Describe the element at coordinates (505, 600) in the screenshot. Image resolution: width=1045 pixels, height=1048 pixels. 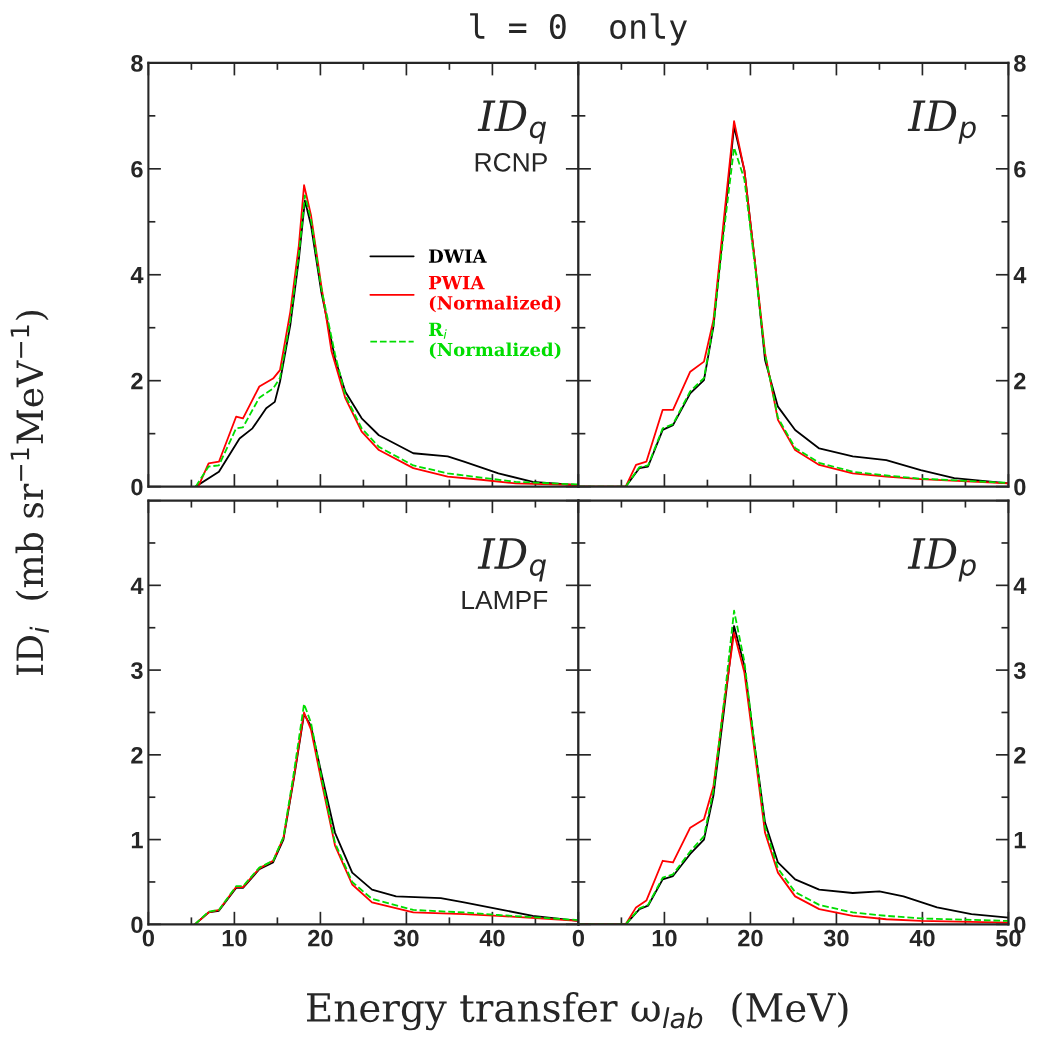
I see `annotation: LAMPF` at that location.